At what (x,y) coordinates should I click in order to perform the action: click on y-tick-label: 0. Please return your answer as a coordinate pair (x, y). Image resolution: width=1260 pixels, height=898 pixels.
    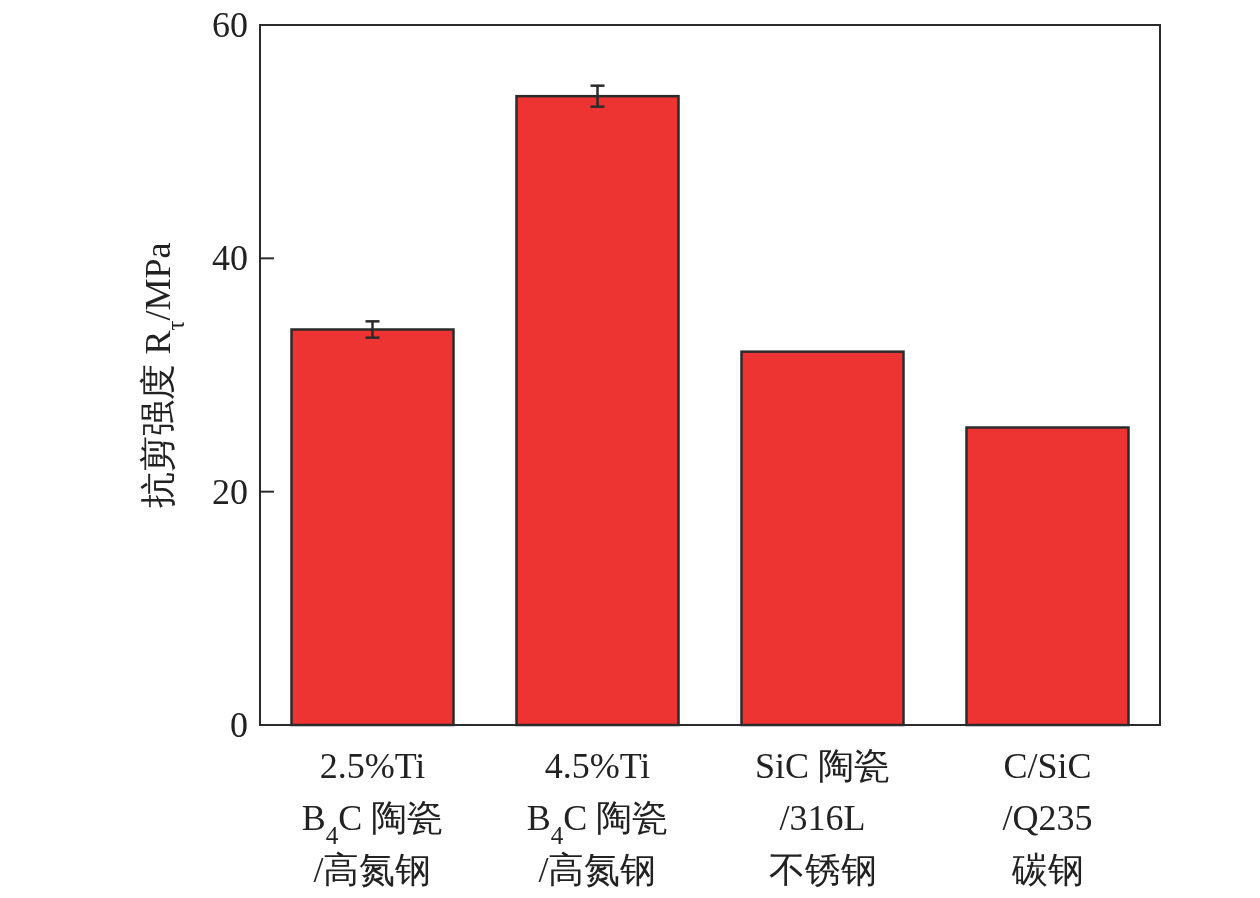
    Looking at the image, I should click on (239, 725).